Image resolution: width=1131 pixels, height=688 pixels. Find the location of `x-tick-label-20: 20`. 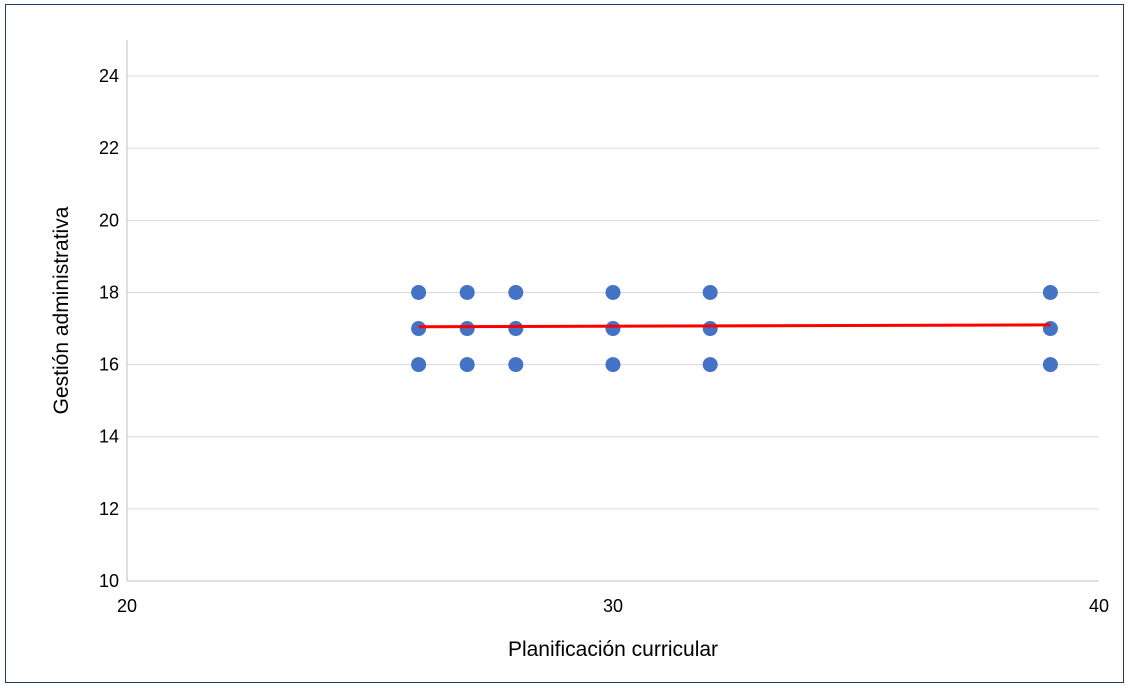

x-tick-label-20: 20 is located at coordinates (127, 606).